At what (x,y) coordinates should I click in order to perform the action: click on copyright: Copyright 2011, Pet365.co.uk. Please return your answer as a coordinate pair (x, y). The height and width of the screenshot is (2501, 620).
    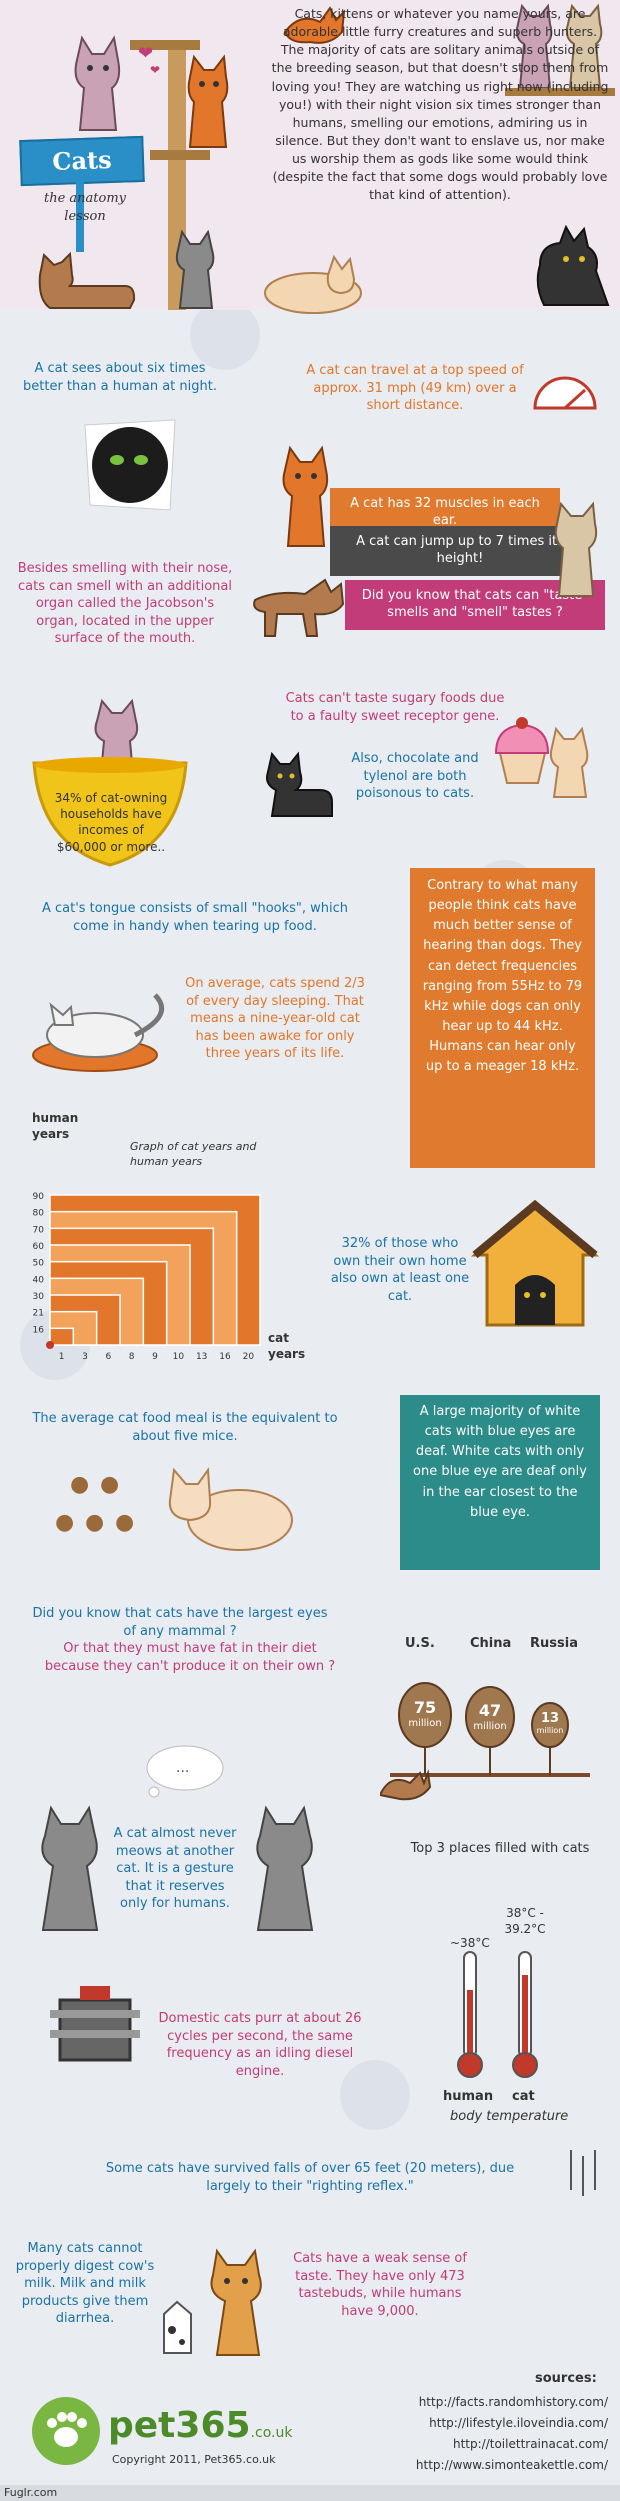
    Looking at the image, I should click on (194, 2459).